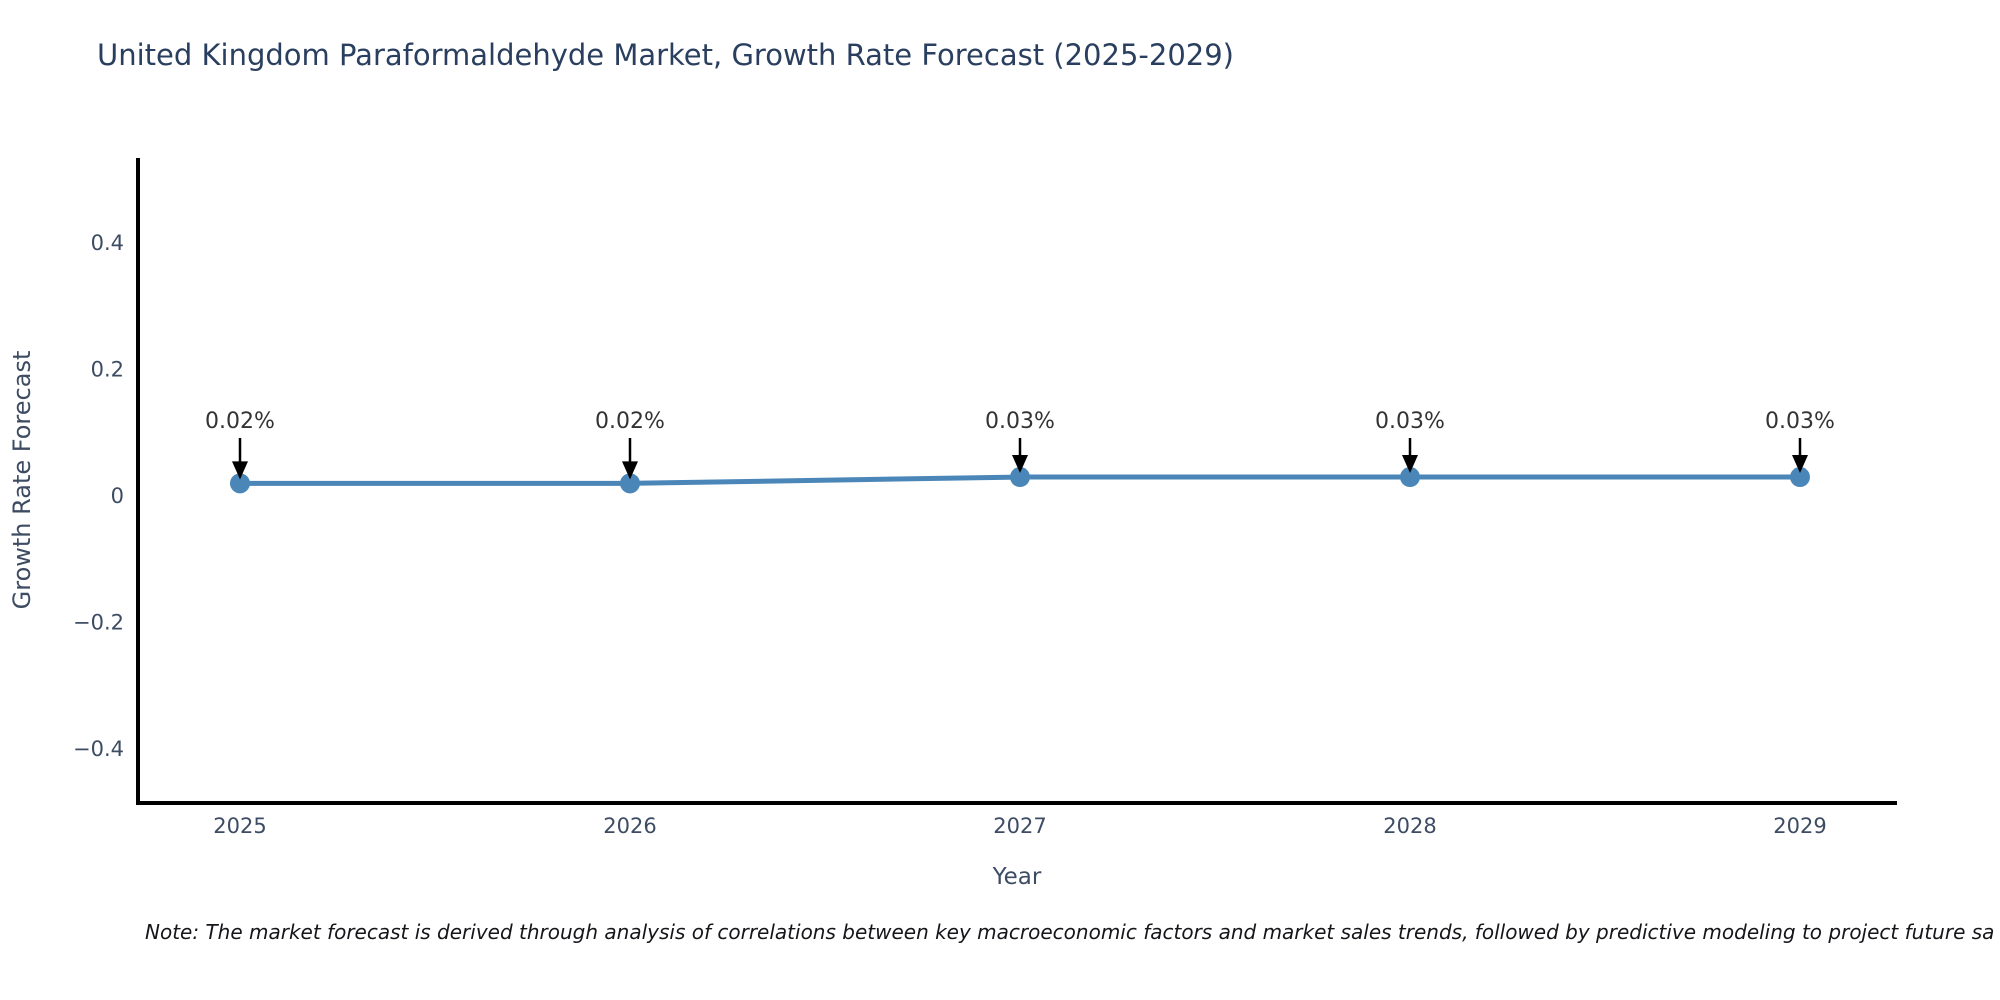 The height and width of the screenshot is (1000, 2000). I want to click on x-tick-label: 2025, so click(239, 826).